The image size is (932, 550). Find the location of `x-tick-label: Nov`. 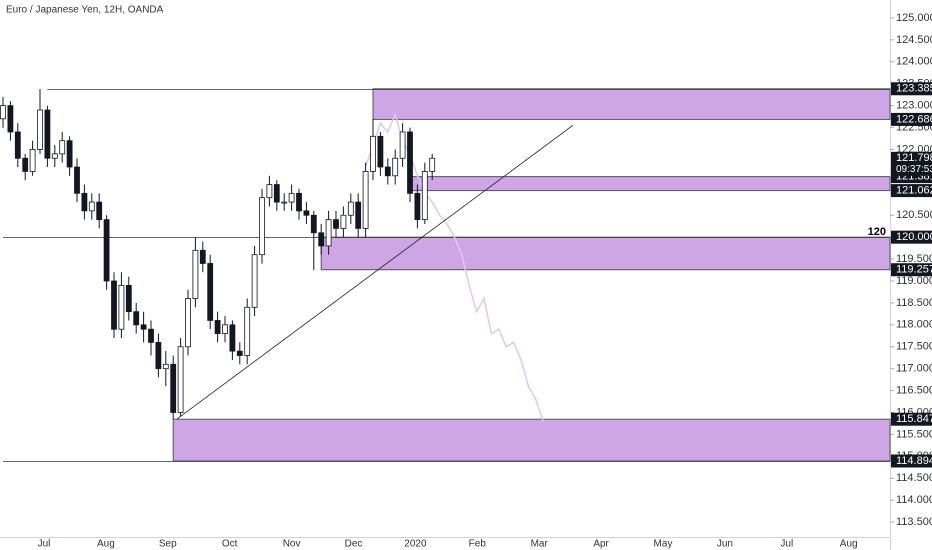

x-tick-label: Nov is located at coordinates (292, 544).